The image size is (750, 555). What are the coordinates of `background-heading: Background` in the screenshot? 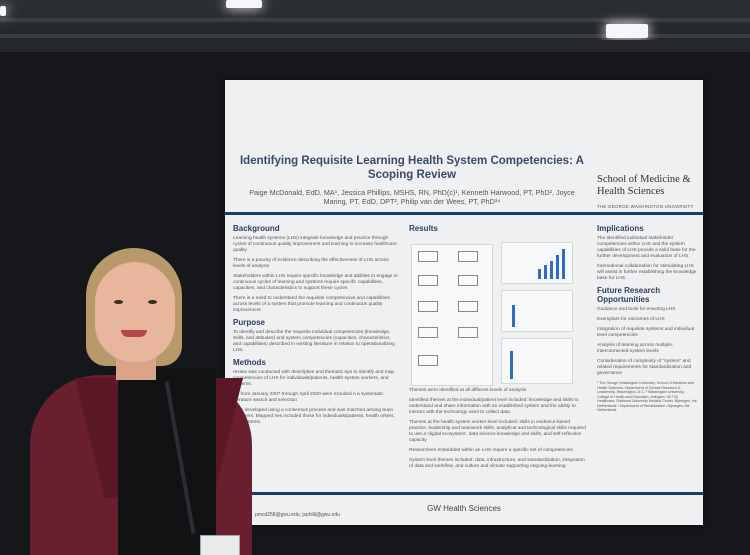 It's located at (256, 228).